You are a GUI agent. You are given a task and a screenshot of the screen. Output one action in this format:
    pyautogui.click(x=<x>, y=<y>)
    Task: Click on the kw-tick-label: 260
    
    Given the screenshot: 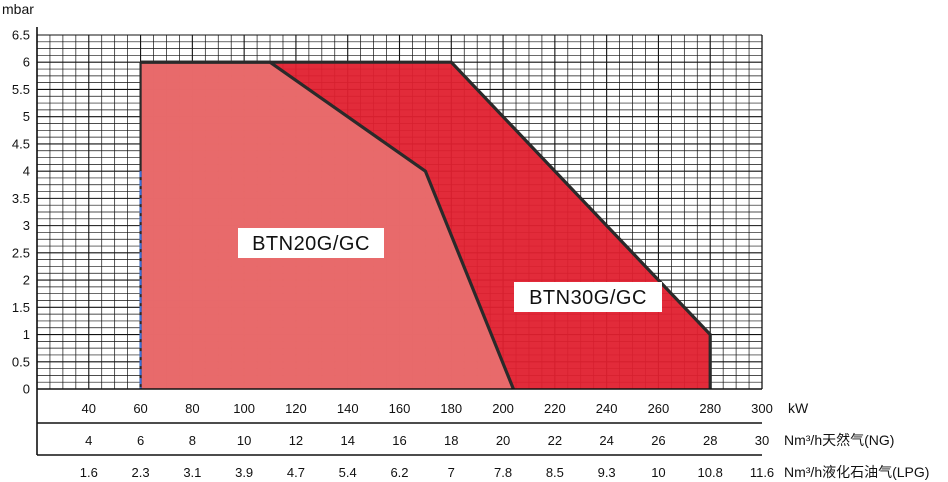 What is the action you would take?
    pyautogui.click(x=659, y=408)
    